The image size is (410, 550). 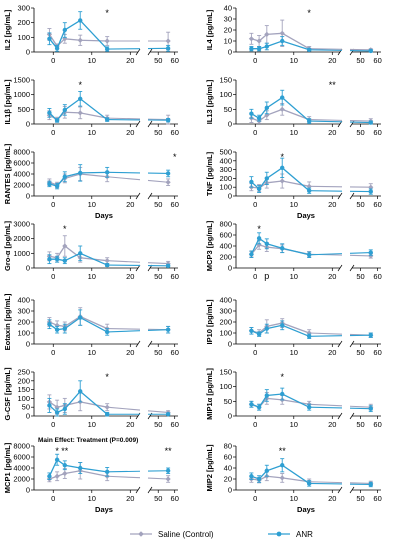 I want to click on y-axis-label: IL13 [pg/mL], so click(x=209, y=101).